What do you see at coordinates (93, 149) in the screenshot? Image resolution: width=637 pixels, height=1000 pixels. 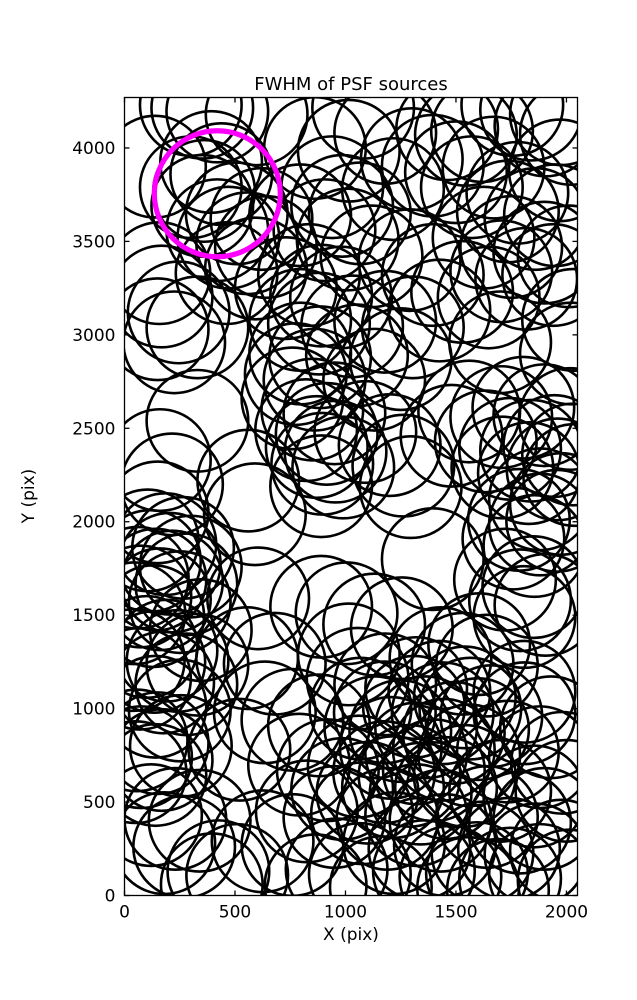 I see `y-tick-label: 4000` at bounding box center [93, 149].